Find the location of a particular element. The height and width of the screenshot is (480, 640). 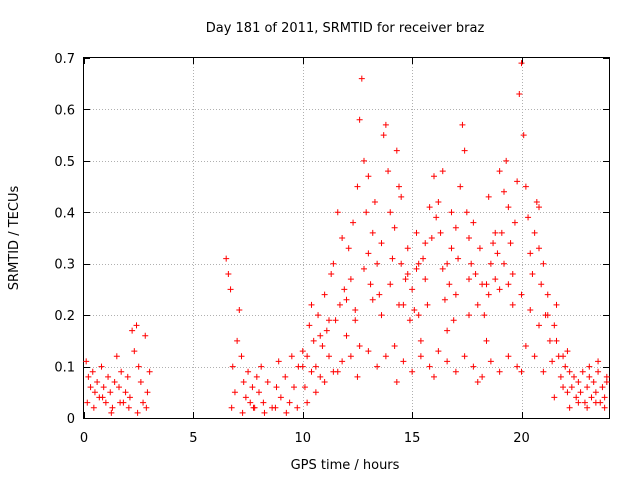

x-tick-labels: 0 5 10 15 20 is located at coordinates (305, 438).